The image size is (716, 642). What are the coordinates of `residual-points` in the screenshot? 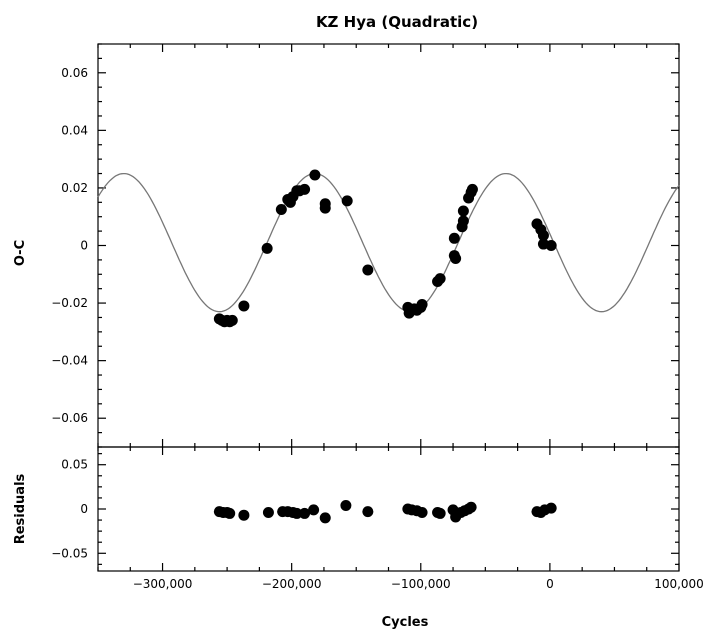 It's located at (385, 511).